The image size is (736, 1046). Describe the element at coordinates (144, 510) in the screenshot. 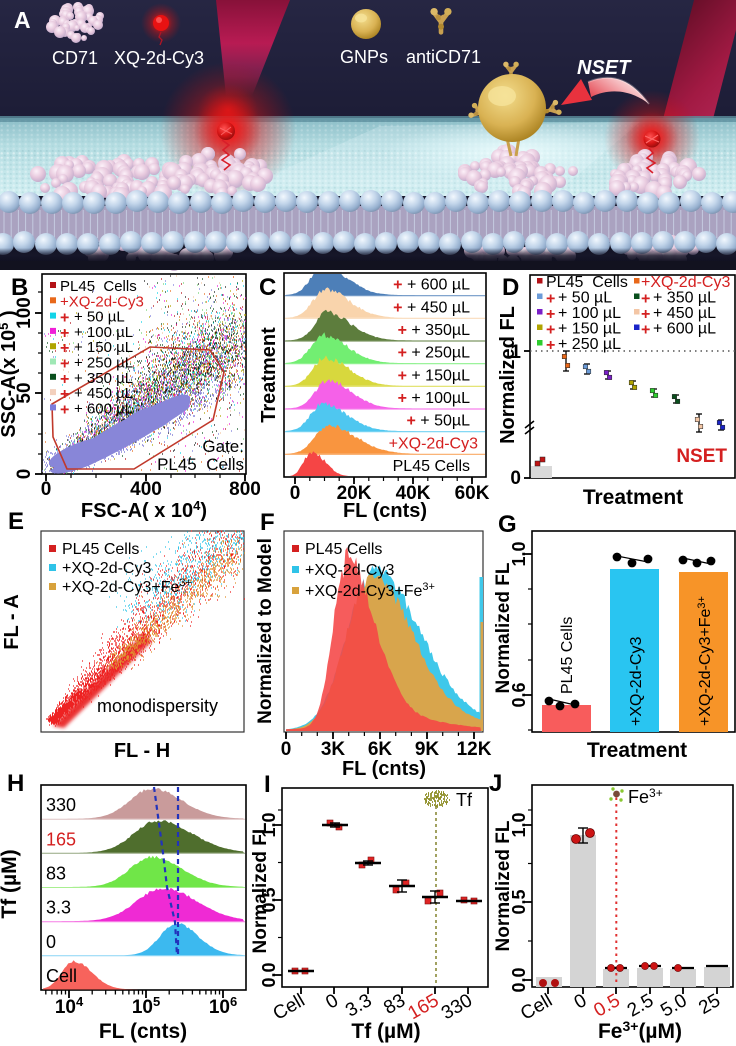

I see `svg-text: FSC-A( x 104)` at that location.